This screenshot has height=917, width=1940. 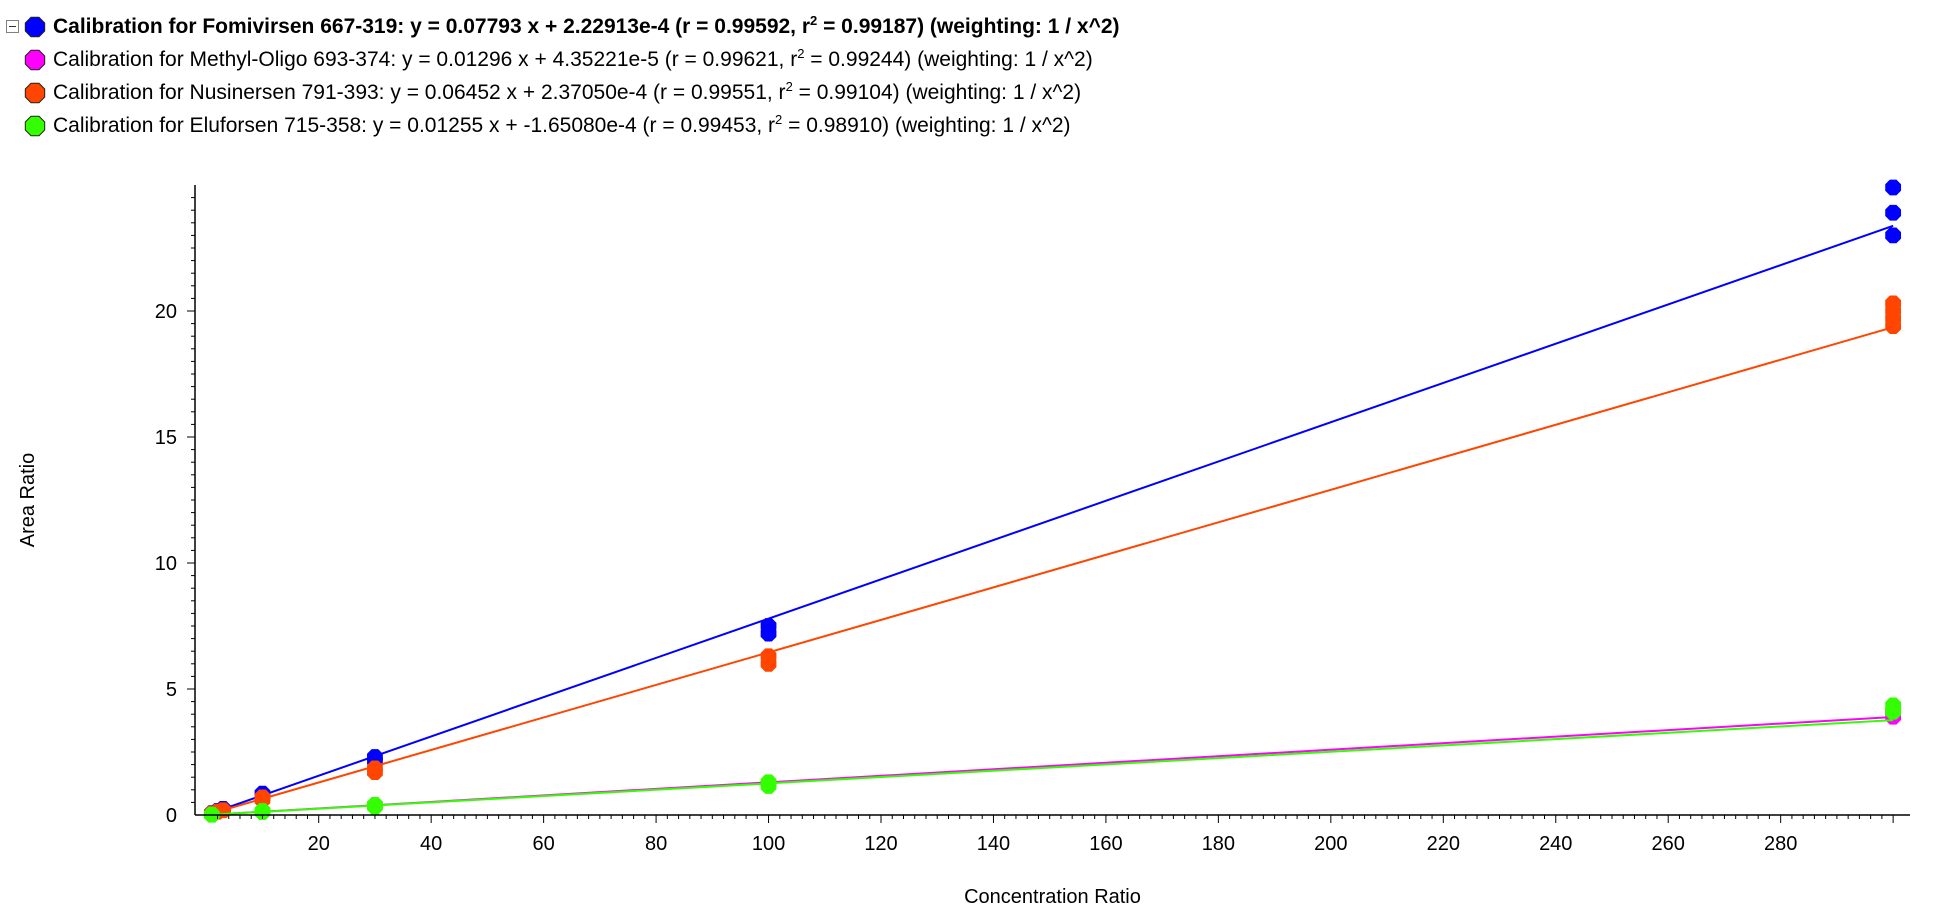 I want to click on legend-label-tail: = 0.99104) (weighting: 1 / x^2), so click(x=937, y=92).